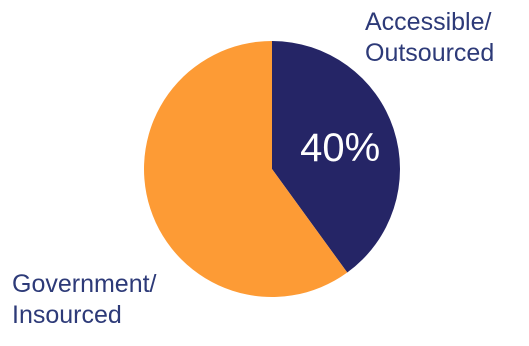  Describe the element at coordinates (84, 300) in the screenshot. I see `slice-label-government-insourced: Government/ Insourced` at that location.